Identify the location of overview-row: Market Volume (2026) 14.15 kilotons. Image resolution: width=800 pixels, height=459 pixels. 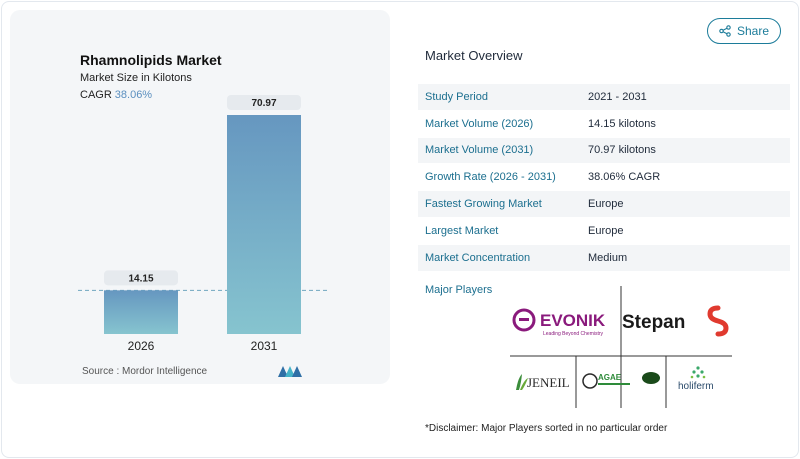
(604, 124).